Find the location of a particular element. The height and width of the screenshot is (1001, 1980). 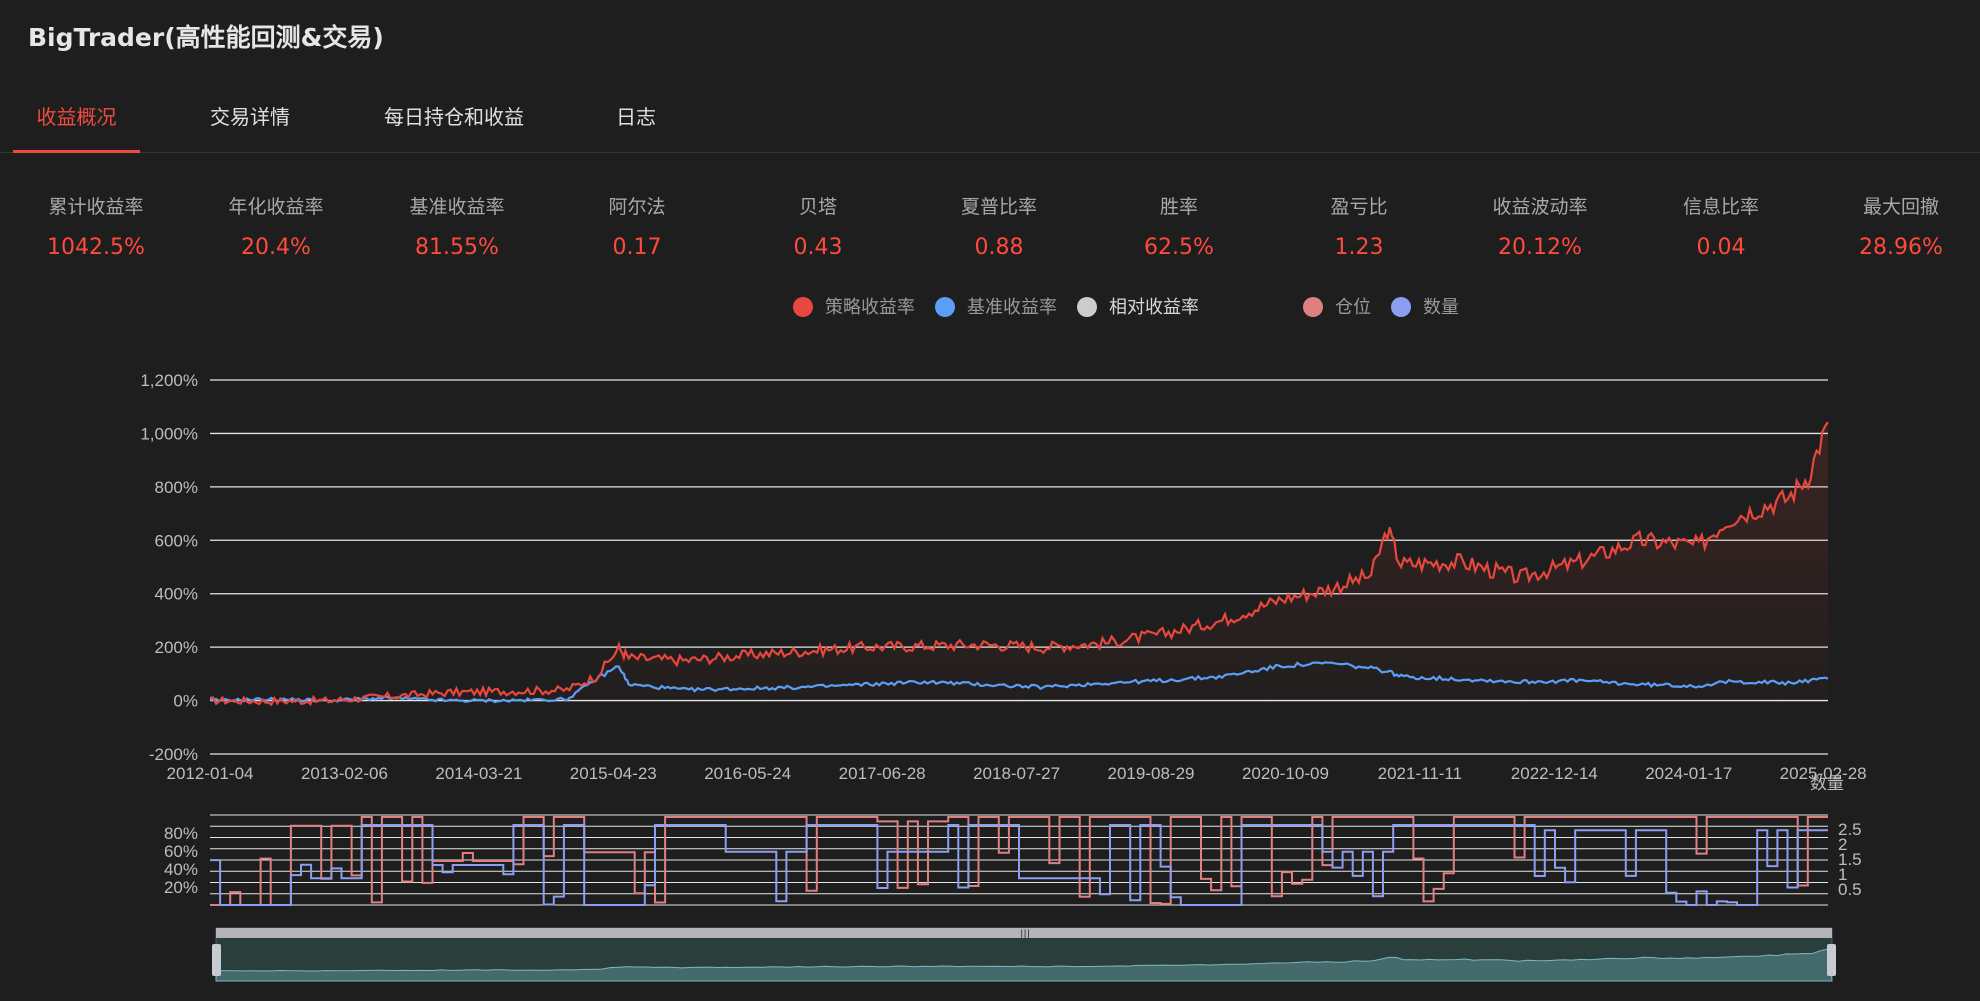

x-tick-label: 2025-02-28 is located at coordinates (1823, 773).